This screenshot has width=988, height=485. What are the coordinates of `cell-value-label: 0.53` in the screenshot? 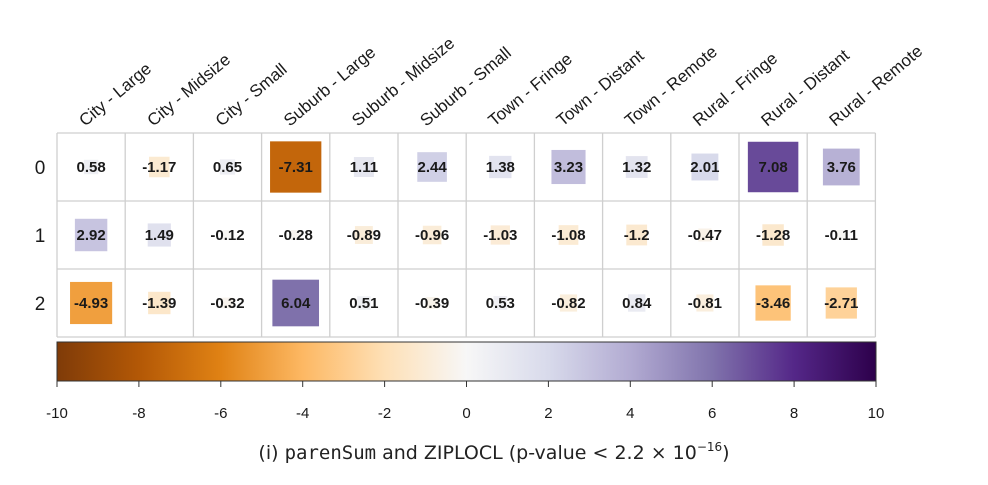 It's located at (500, 303).